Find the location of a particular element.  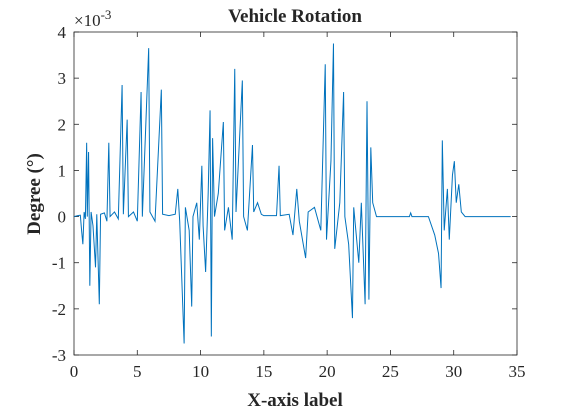

x-tick-label: 10 is located at coordinates (200, 371).